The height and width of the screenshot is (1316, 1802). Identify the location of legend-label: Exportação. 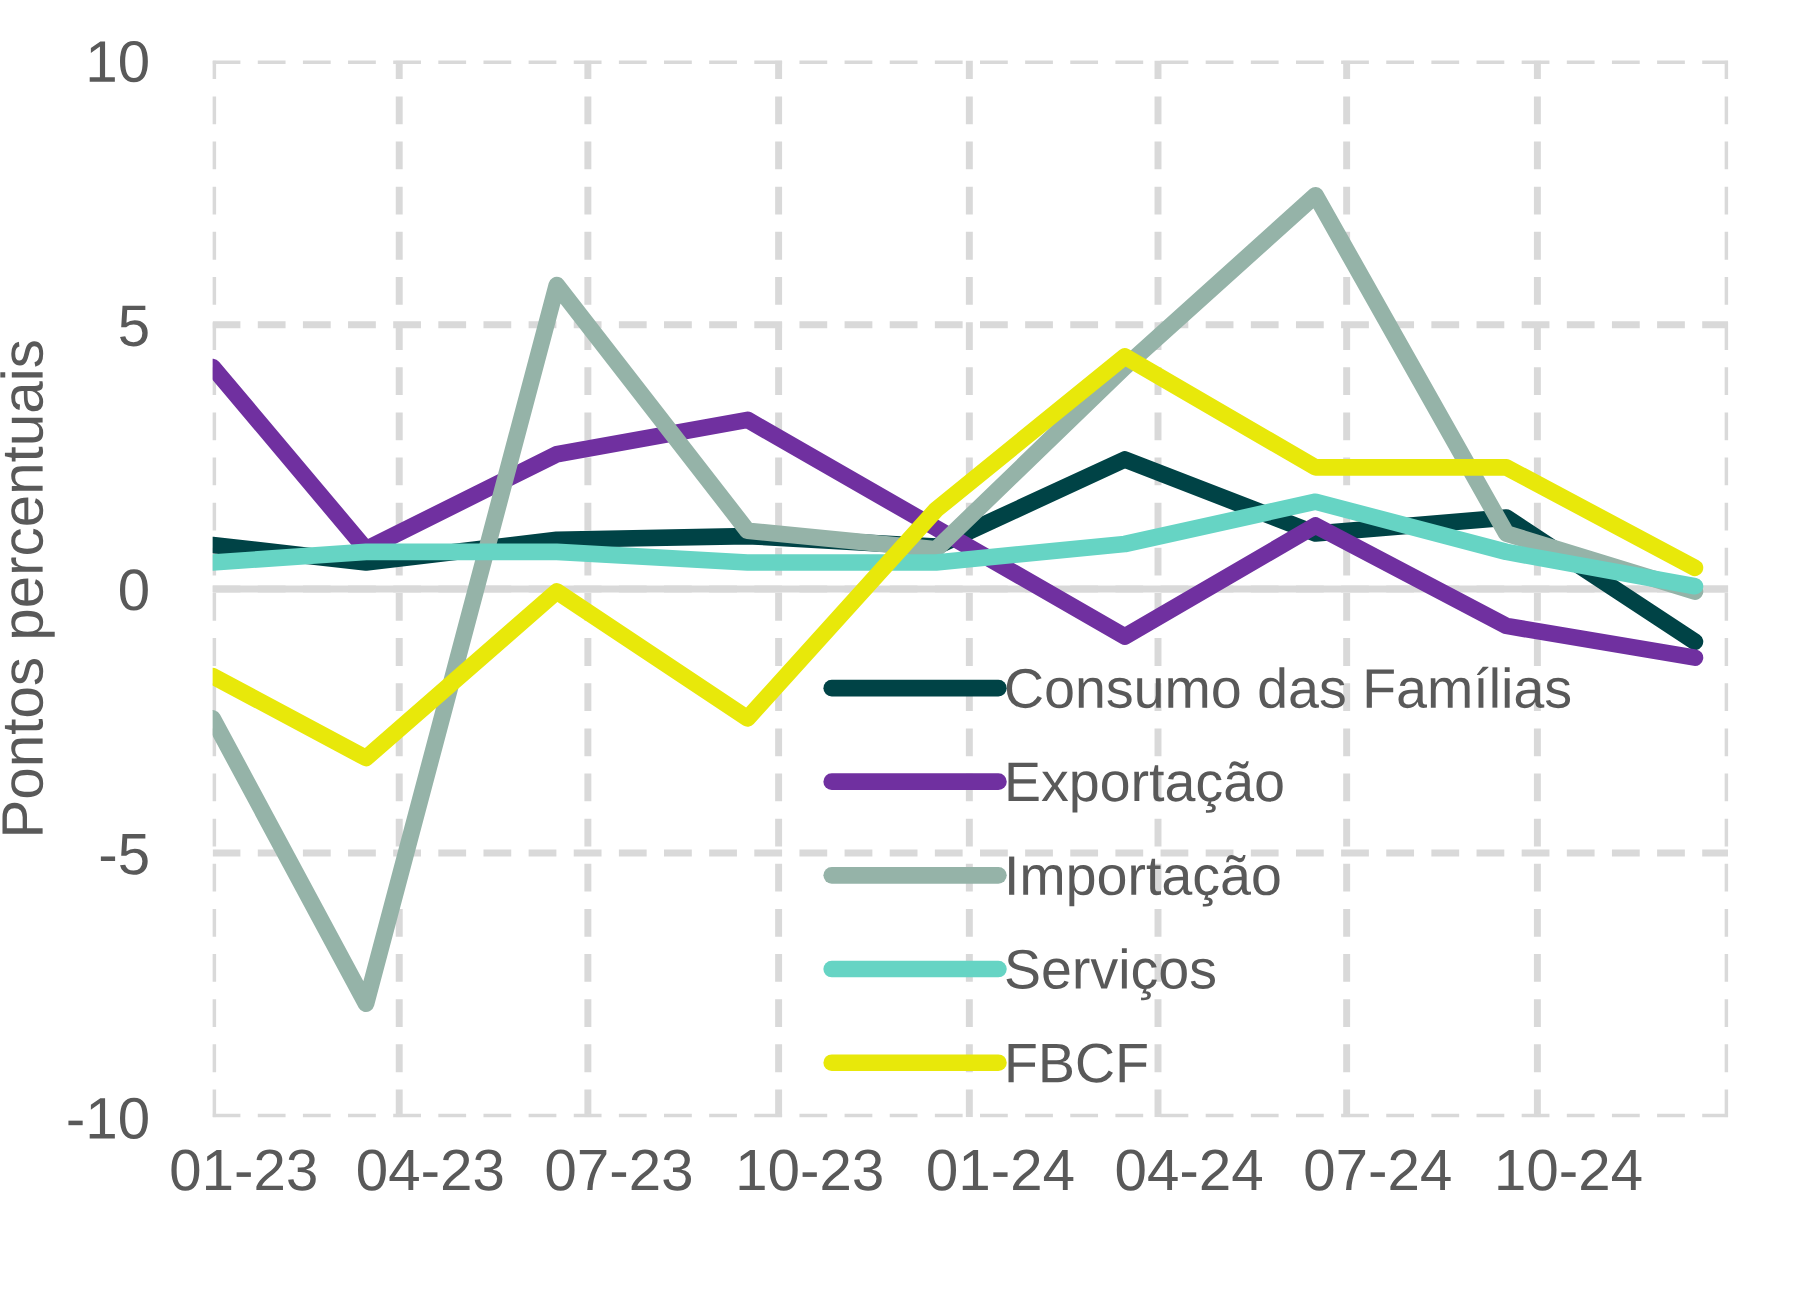
(1145, 787).